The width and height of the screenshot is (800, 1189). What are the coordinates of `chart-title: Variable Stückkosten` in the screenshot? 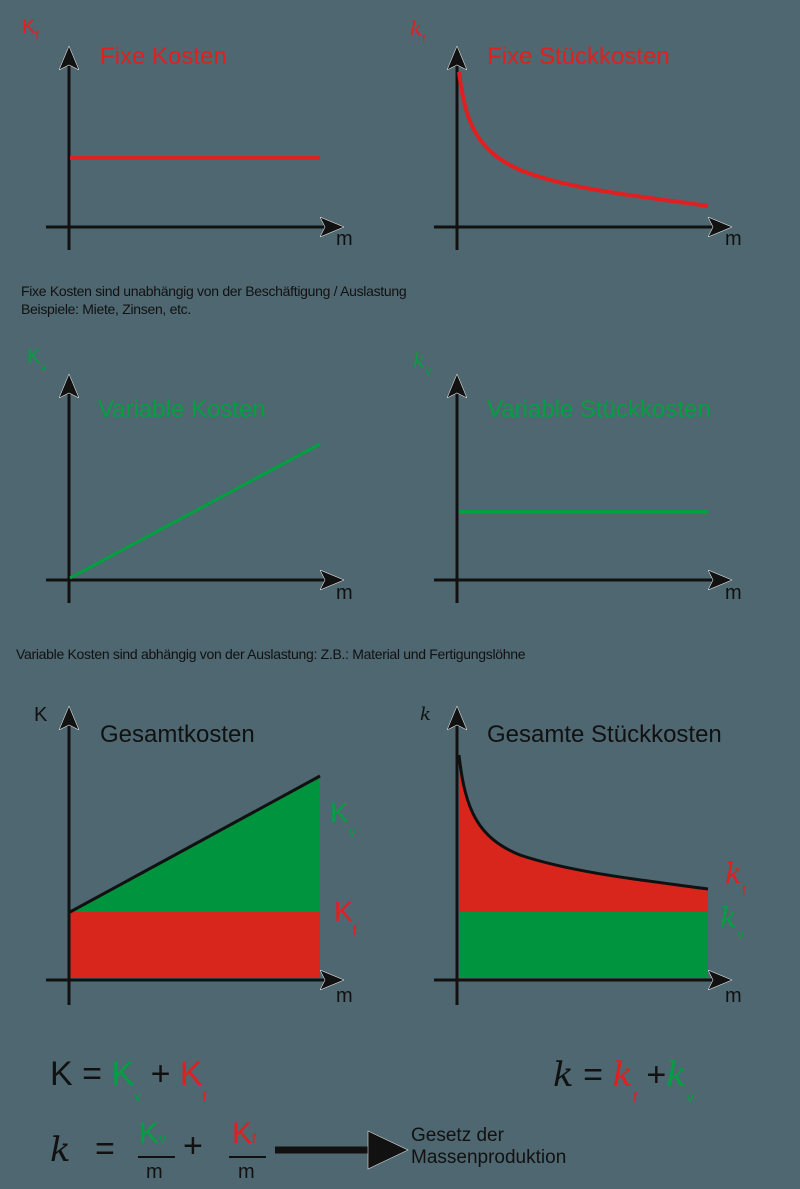 It's located at (599, 409).